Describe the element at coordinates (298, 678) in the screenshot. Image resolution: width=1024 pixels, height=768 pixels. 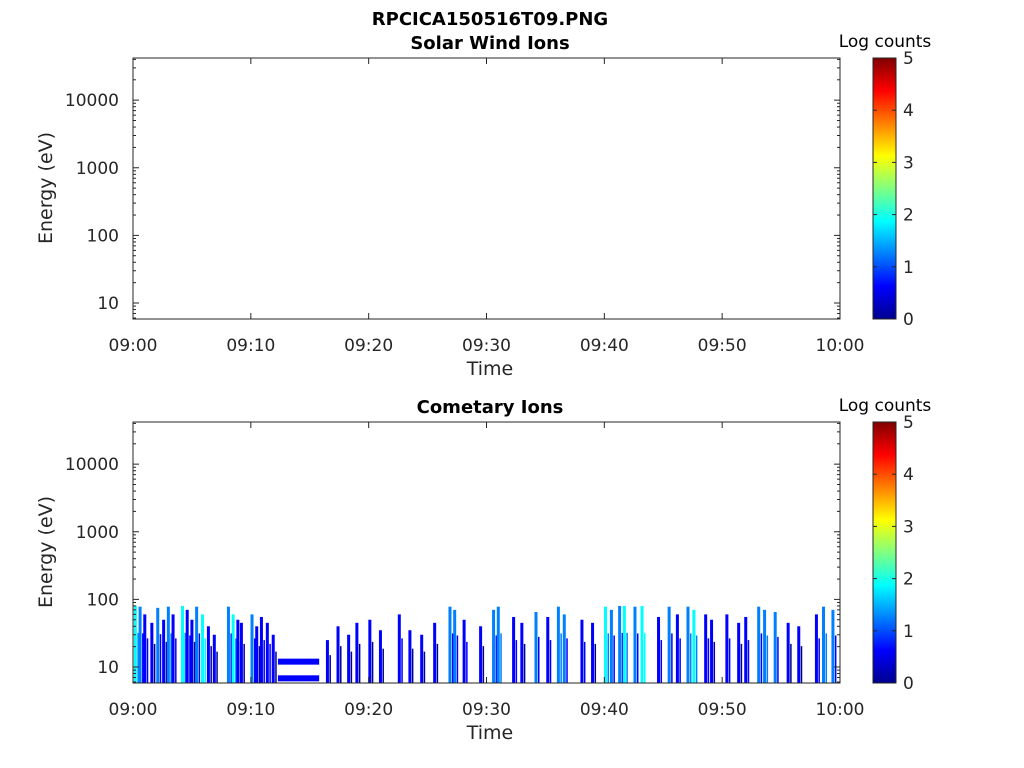
I see `spectrogram-band` at that location.